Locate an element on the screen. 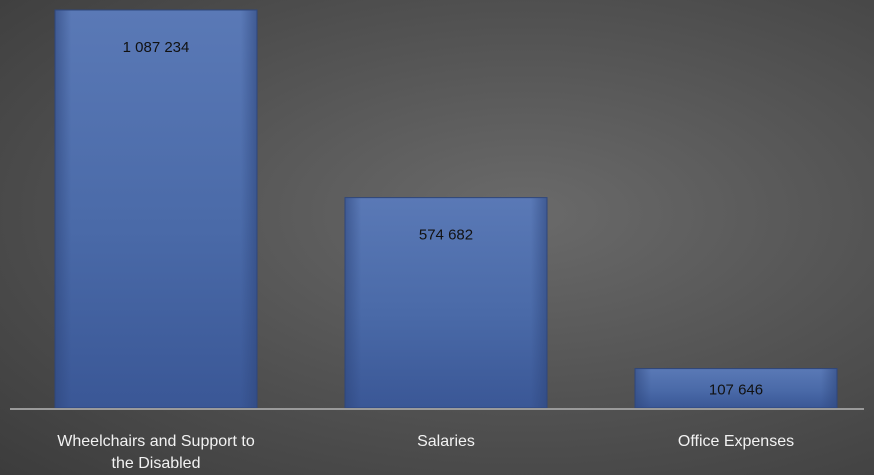 The width and height of the screenshot is (874, 475). category-label-1: Wheelchairs and Support to the Disabled is located at coordinates (156, 452).